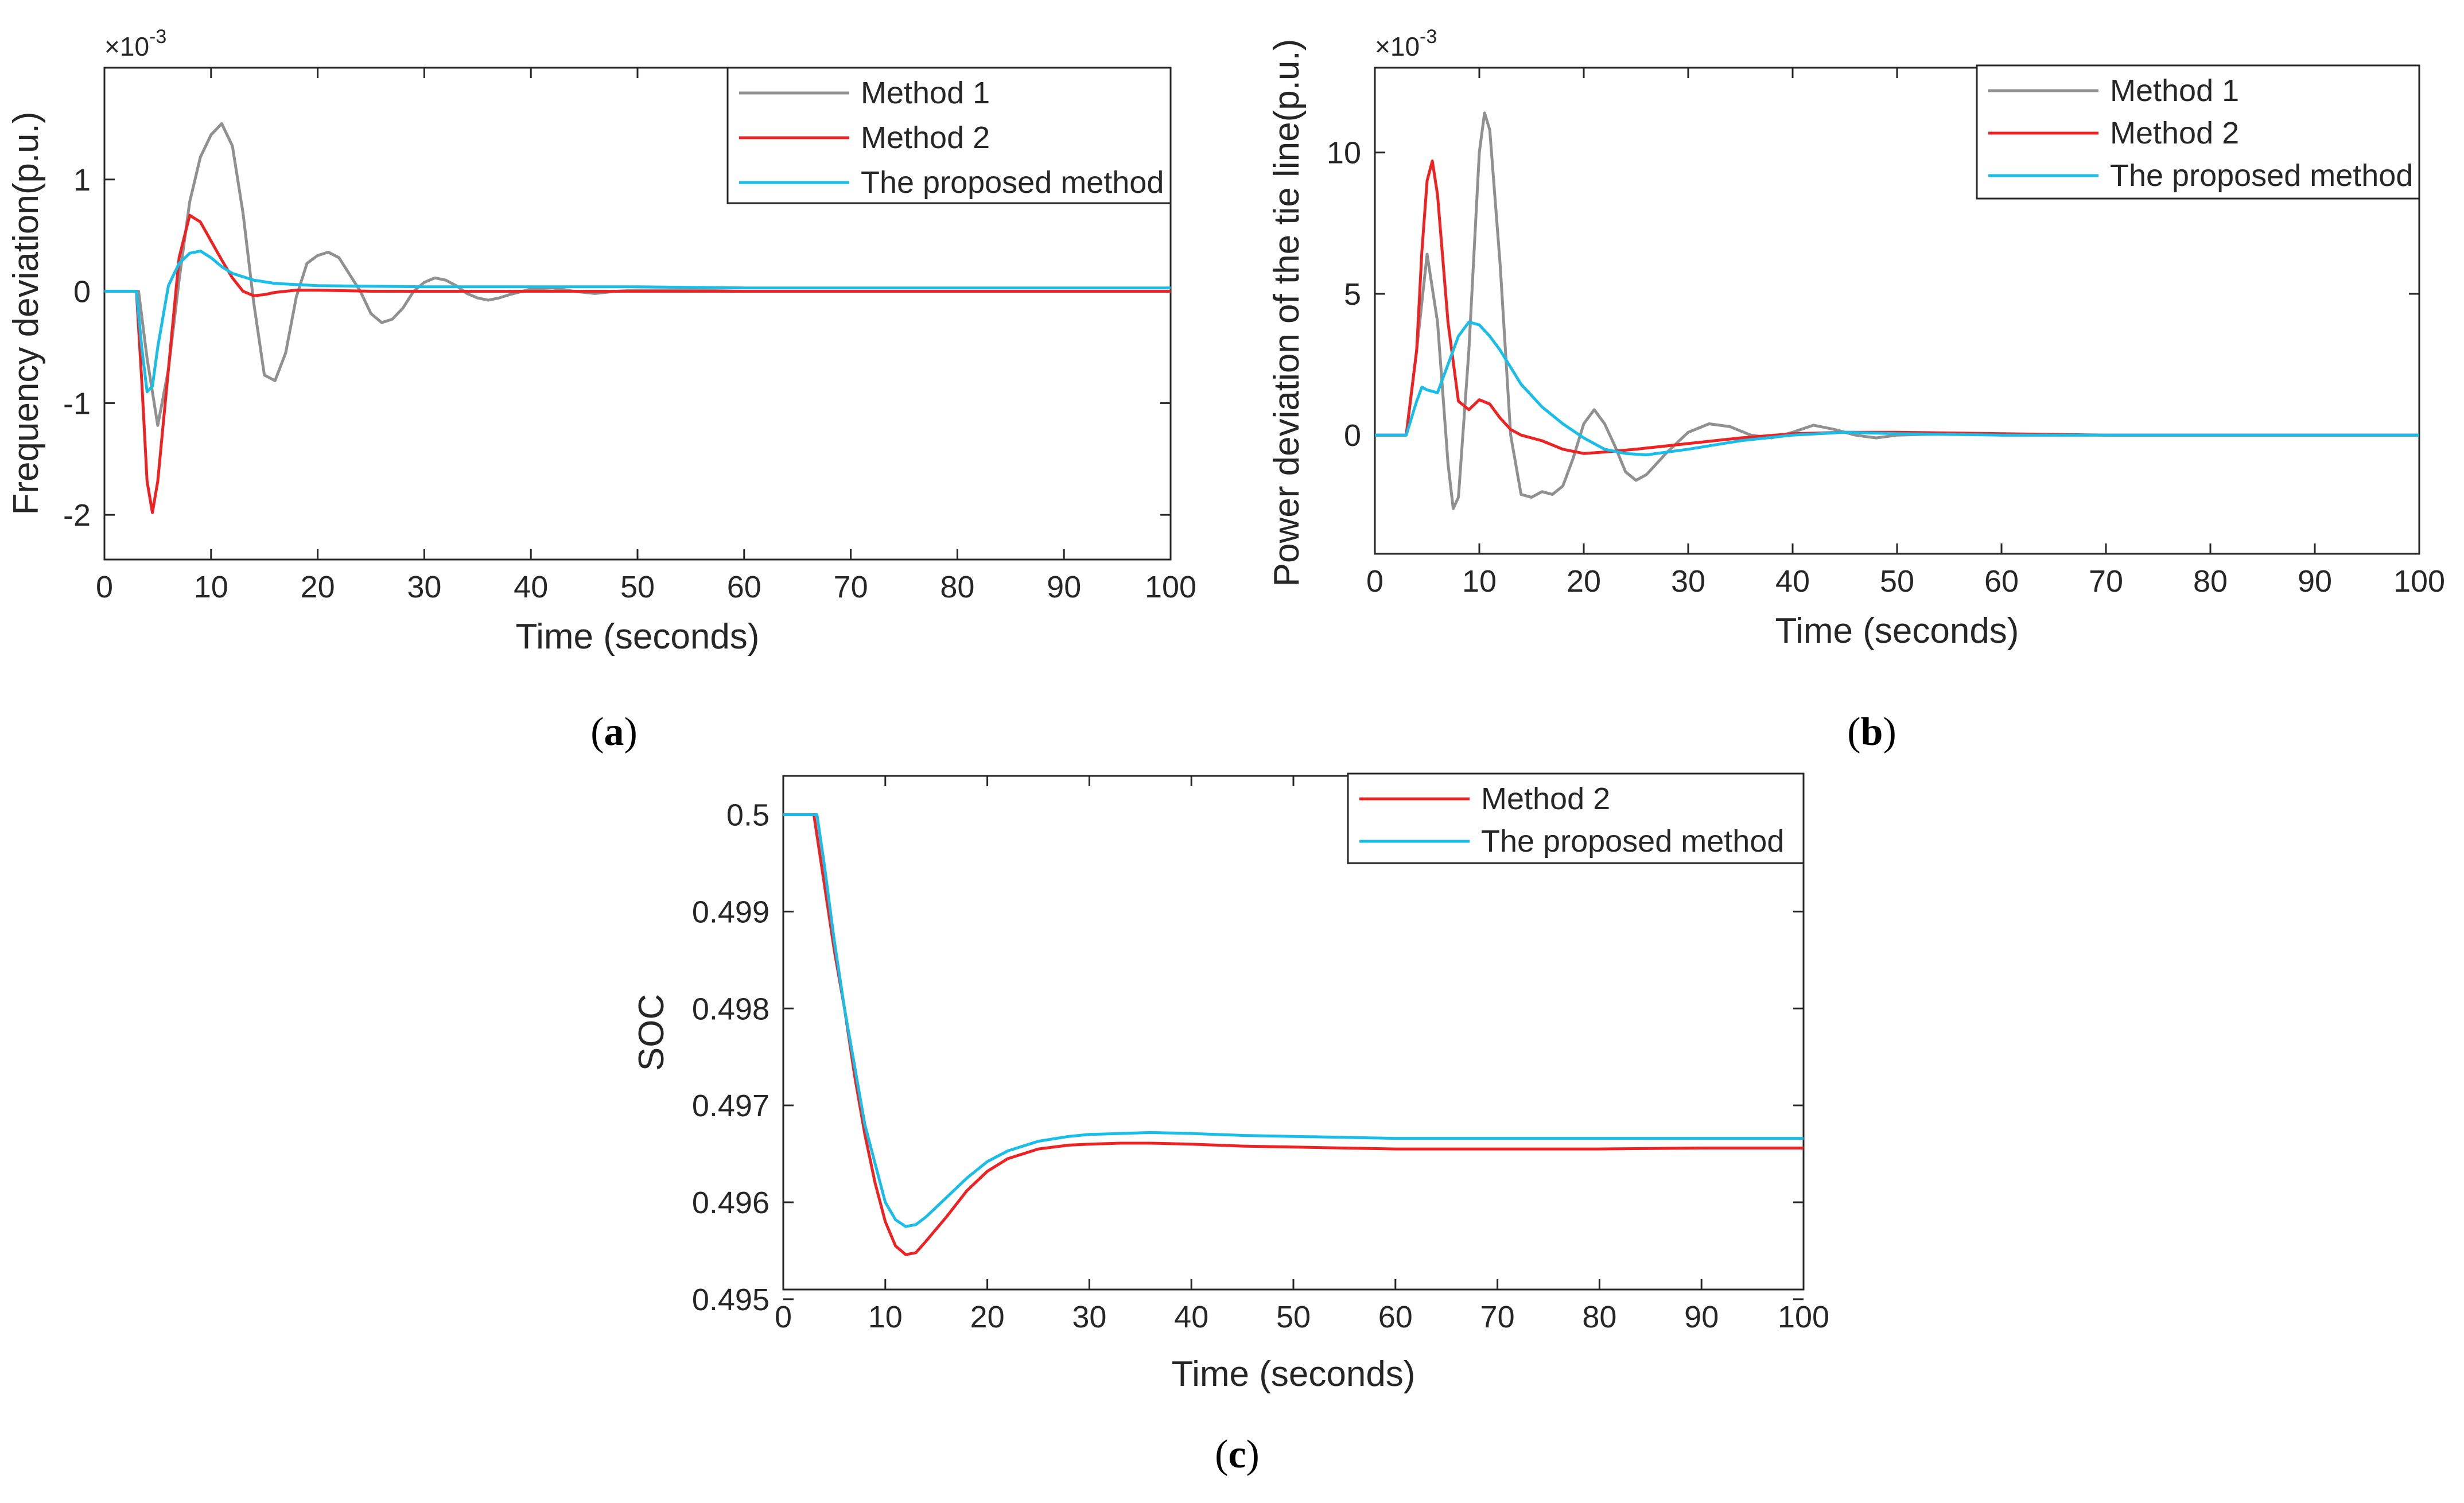  Describe the element at coordinates (26, 313) in the screenshot. I see `y-axis-label: Frequency deviation(p.u.)` at that location.